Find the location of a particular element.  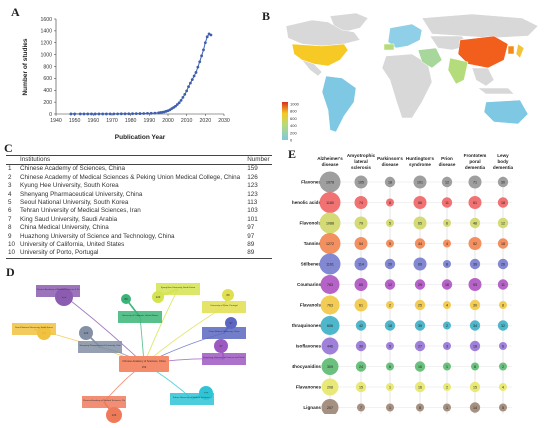

bubble-cell: 2 is located at coordinates (390, 305).